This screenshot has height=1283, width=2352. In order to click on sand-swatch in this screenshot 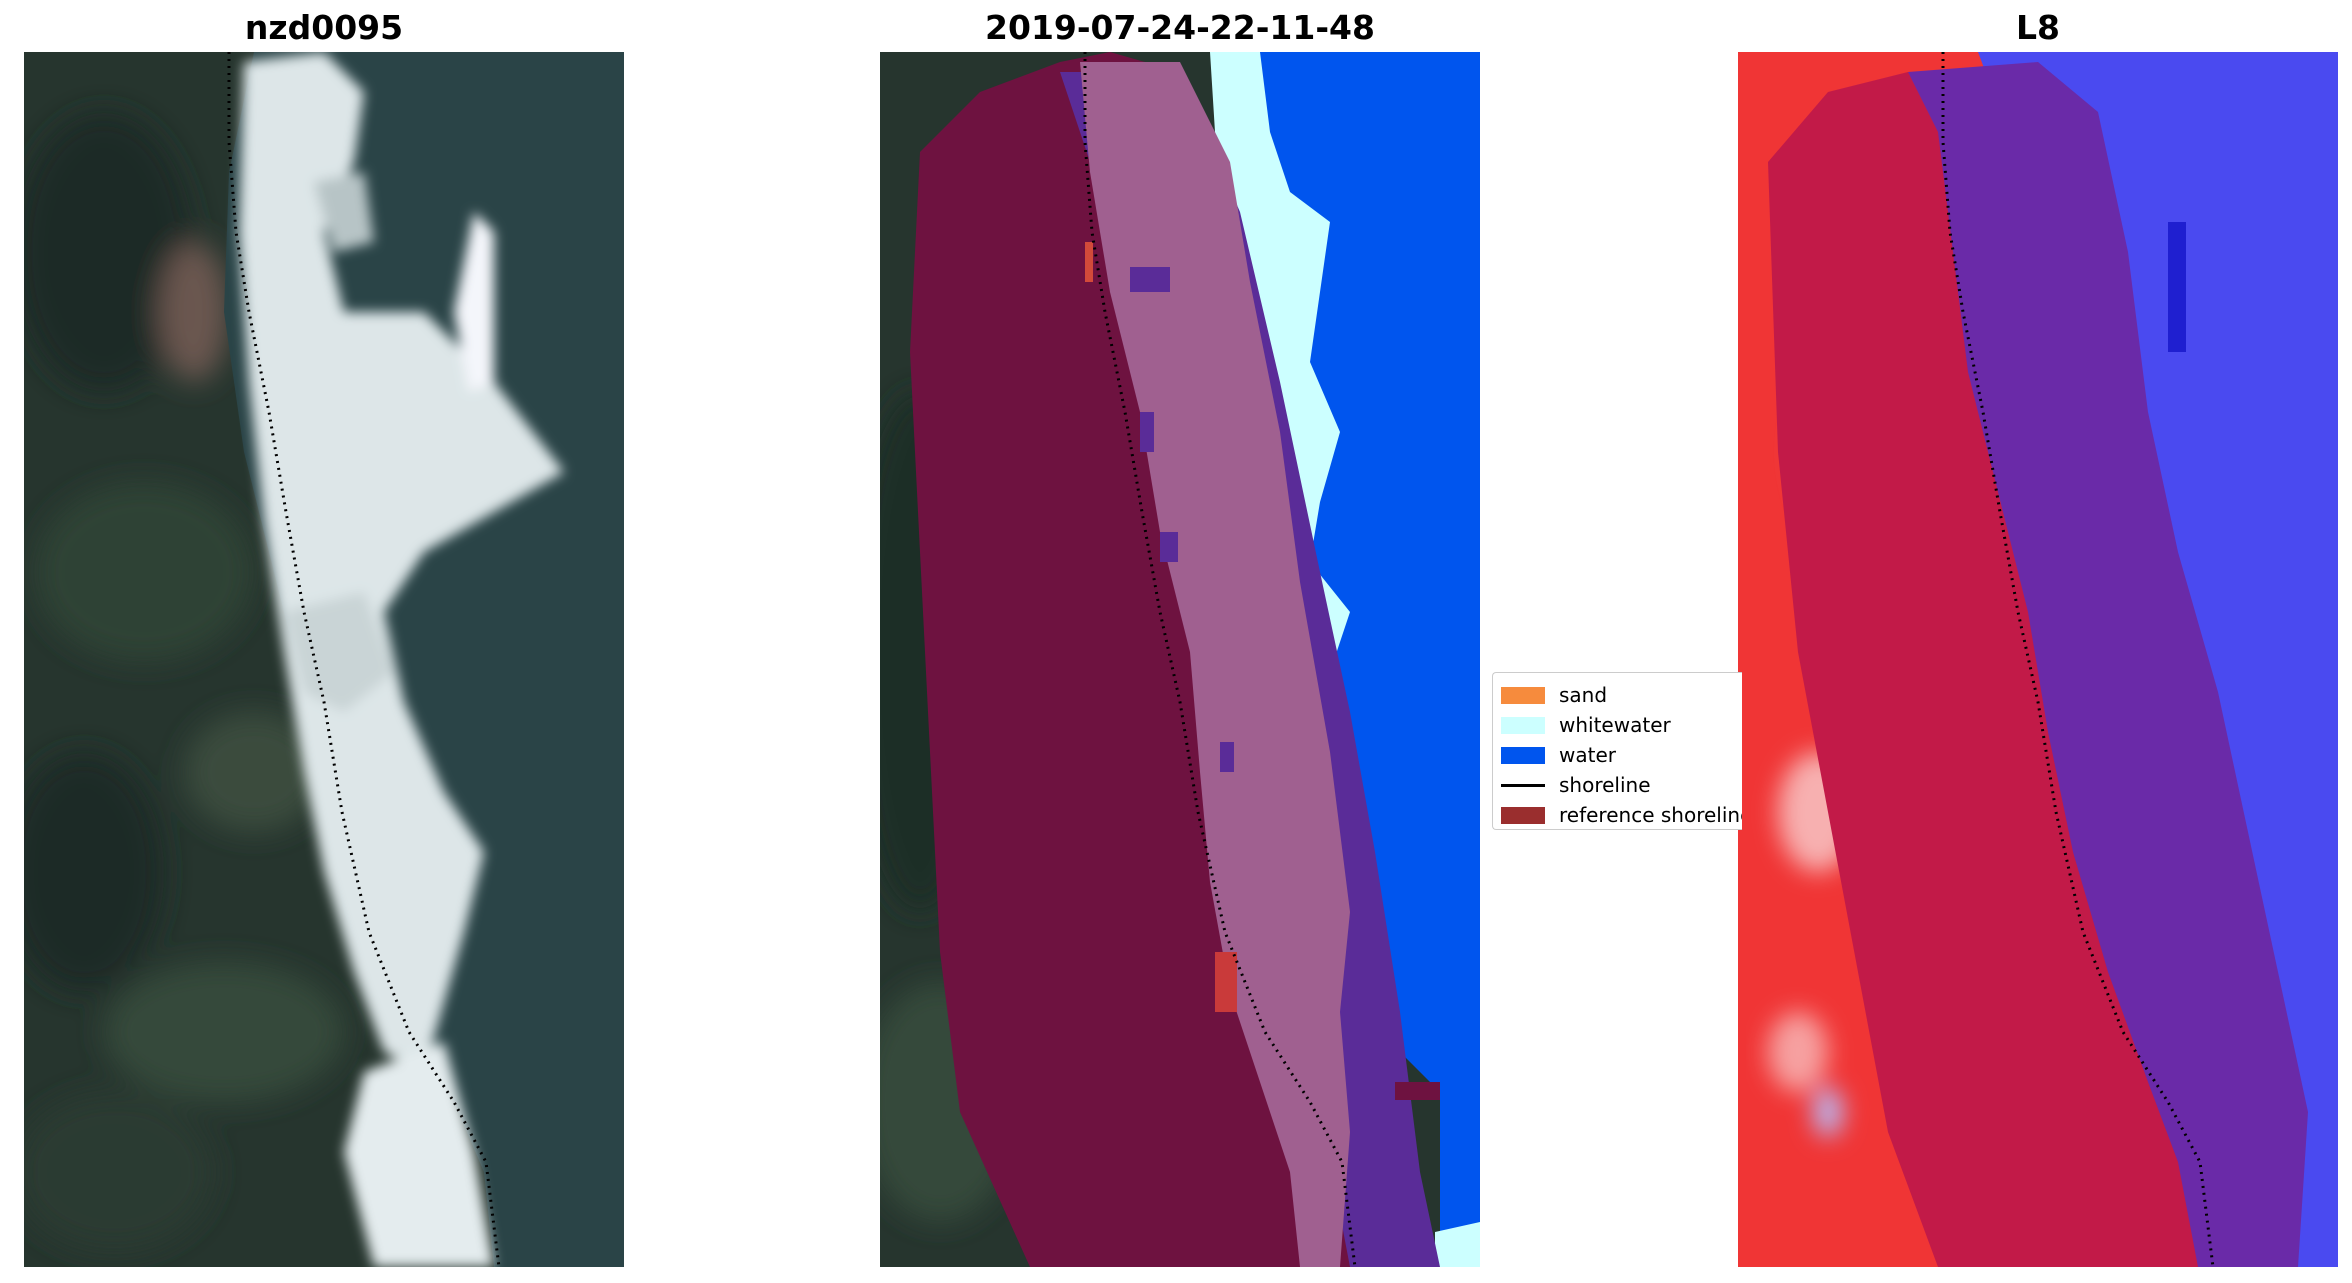, I will do `click(1523, 695)`.